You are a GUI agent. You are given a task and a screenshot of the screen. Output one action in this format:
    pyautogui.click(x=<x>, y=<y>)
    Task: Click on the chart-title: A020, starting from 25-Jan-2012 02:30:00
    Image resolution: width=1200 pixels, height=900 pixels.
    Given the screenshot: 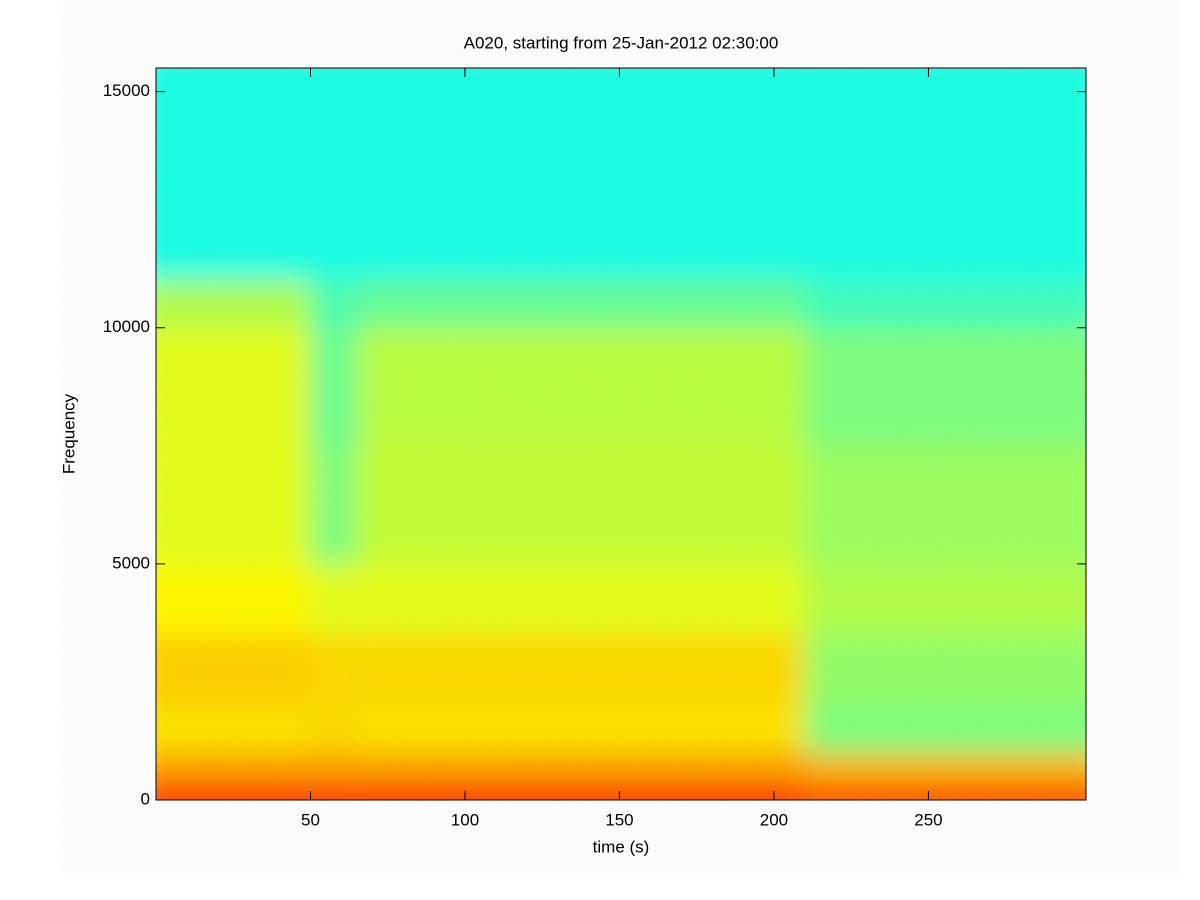 What is the action you would take?
    pyautogui.click(x=621, y=42)
    